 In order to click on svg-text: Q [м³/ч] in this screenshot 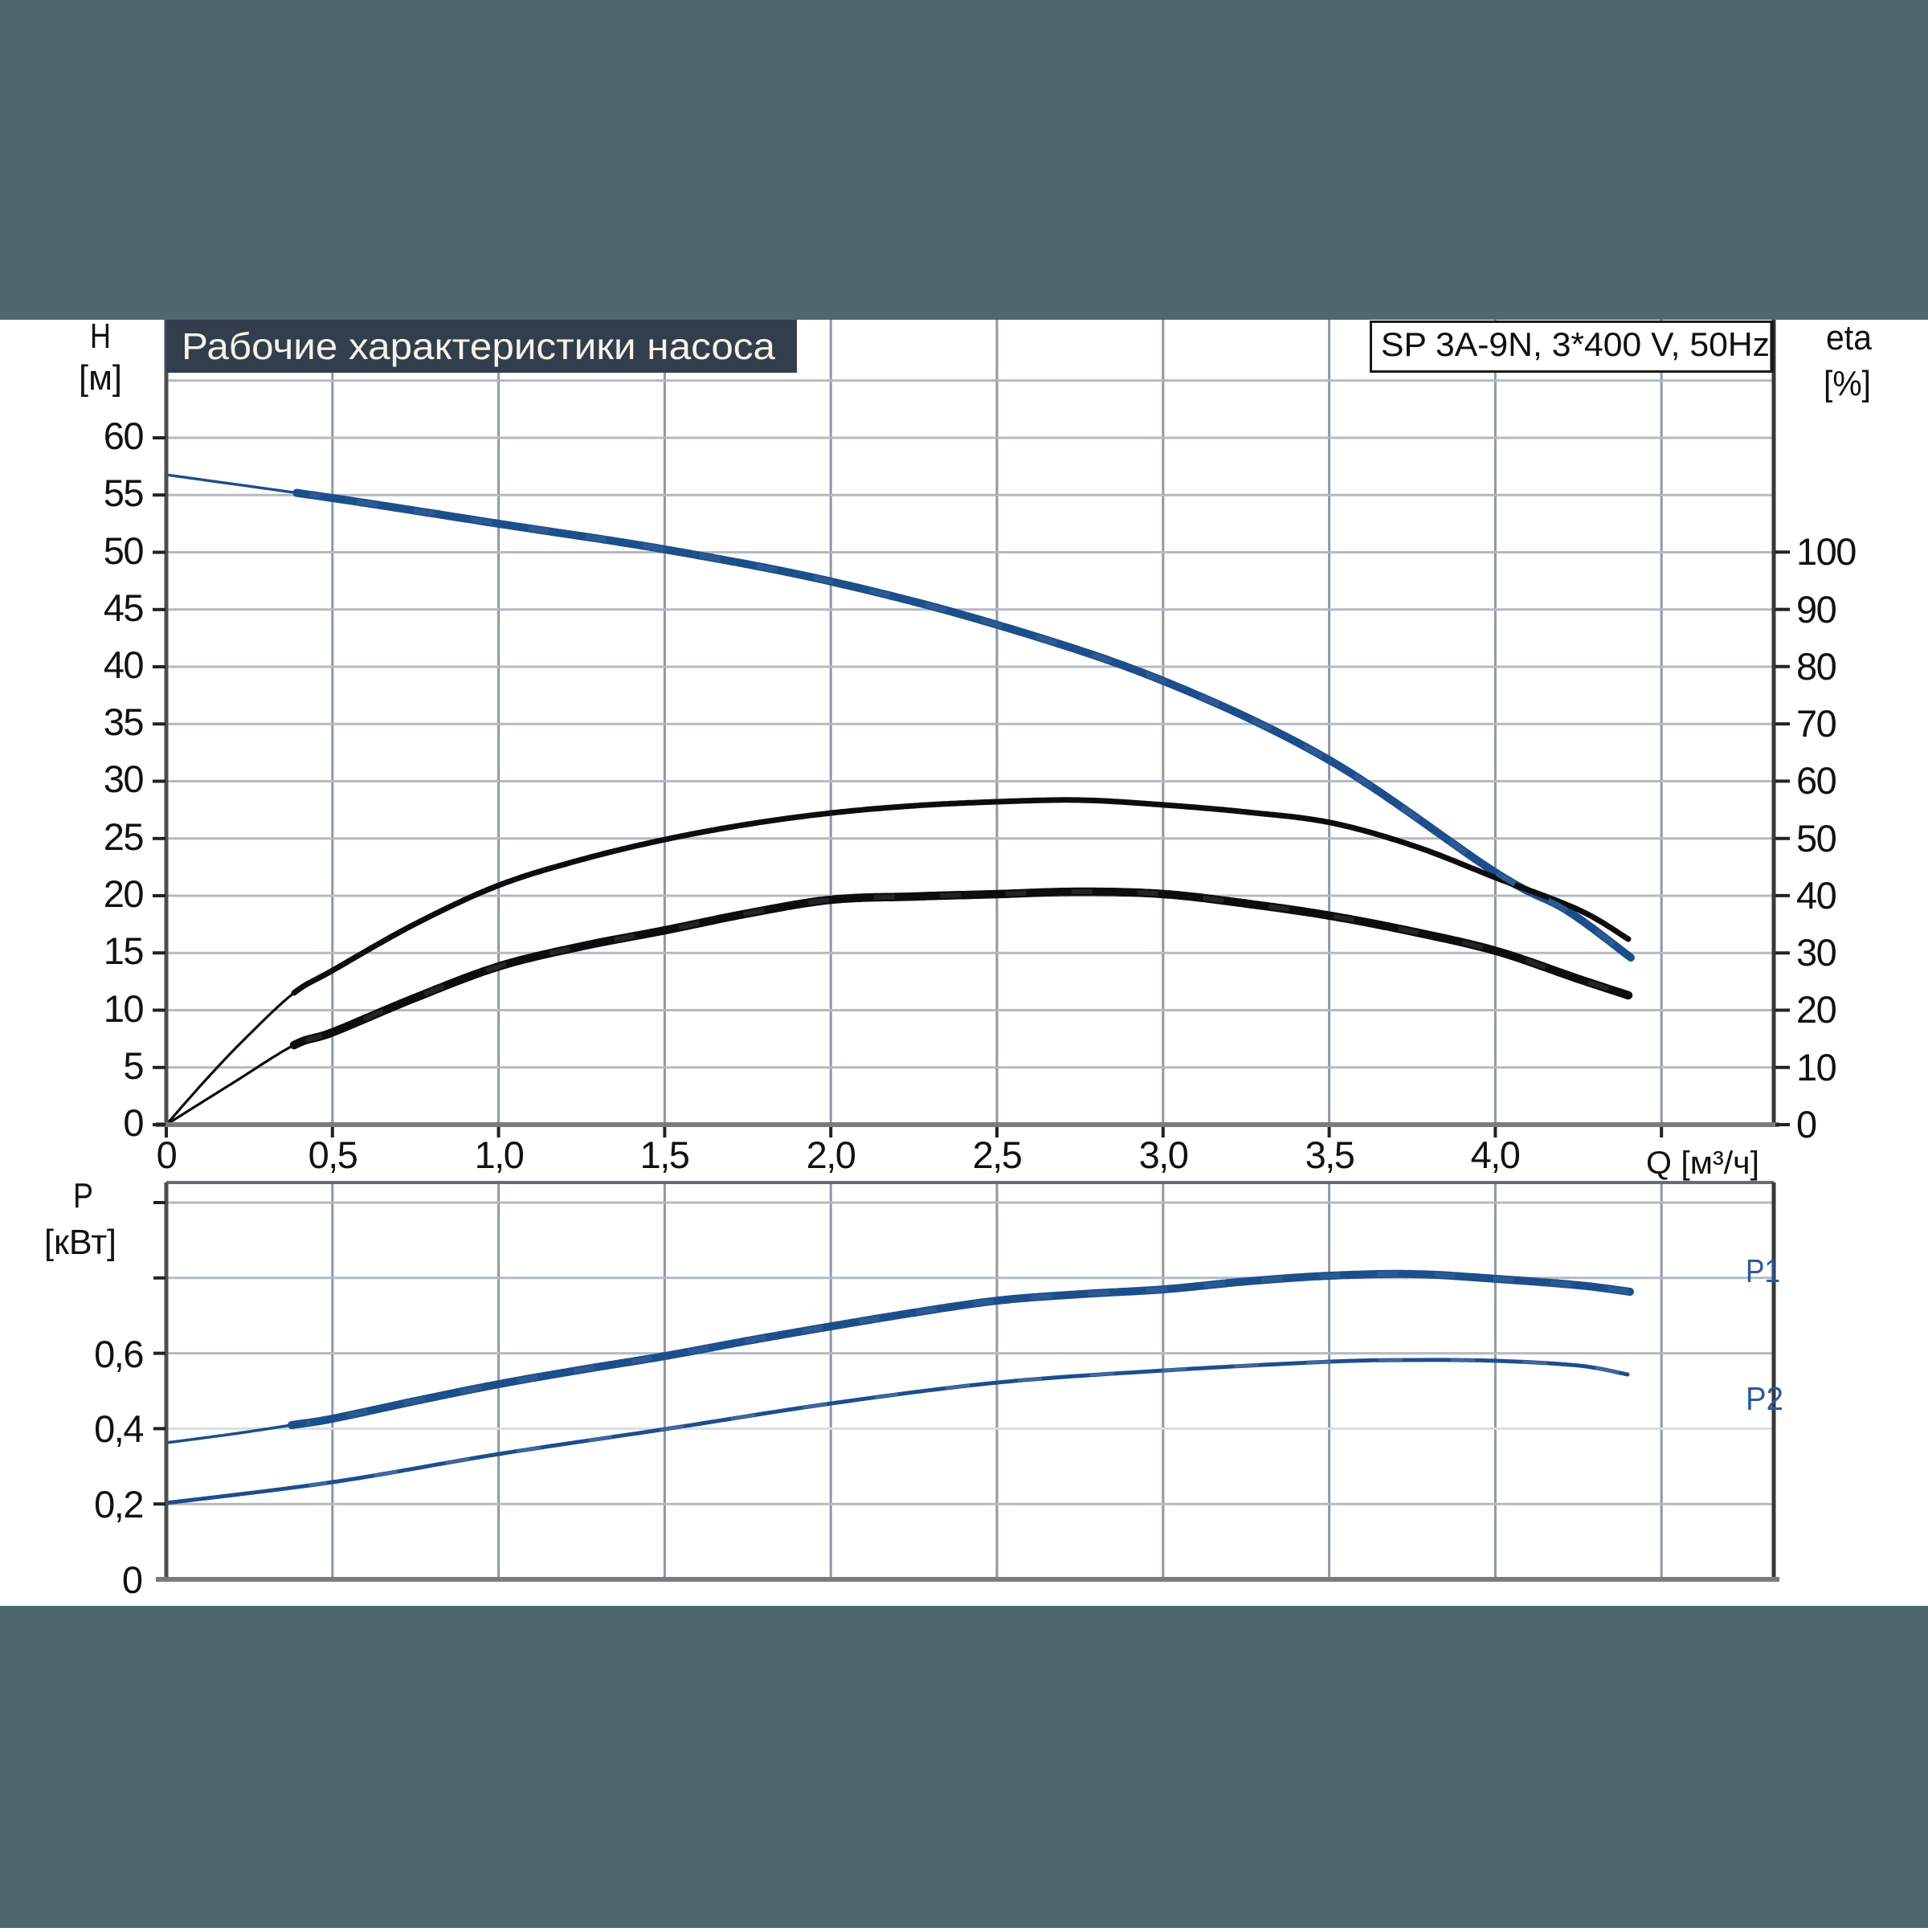, I will do `click(1703, 1163)`.